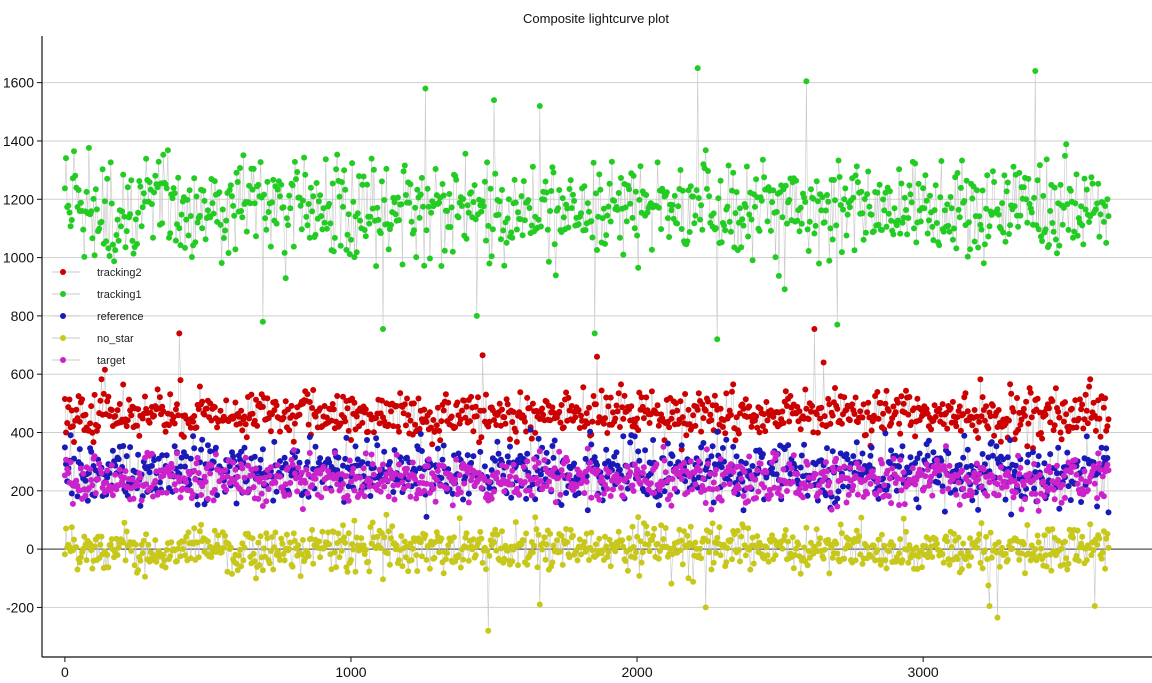  What do you see at coordinates (111, 361) in the screenshot?
I see `legend-label-target: target` at bounding box center [111, 361].